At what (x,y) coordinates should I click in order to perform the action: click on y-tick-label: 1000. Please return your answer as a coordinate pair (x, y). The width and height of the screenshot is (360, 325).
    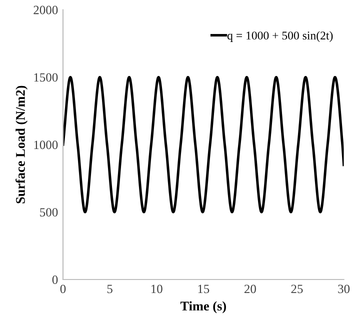
    Looking at the image, I should click on (46, 145).